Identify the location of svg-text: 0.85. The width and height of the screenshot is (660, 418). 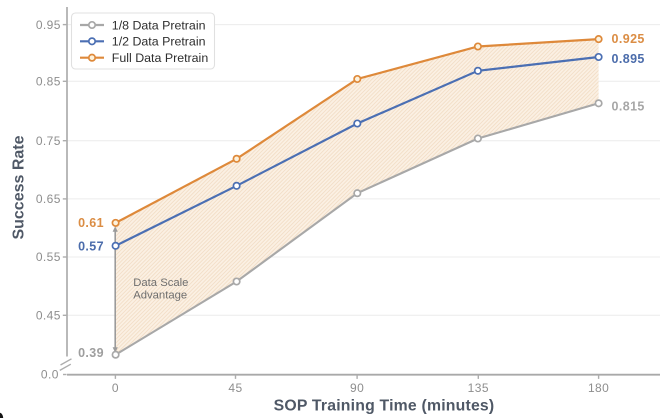
(48, 82).